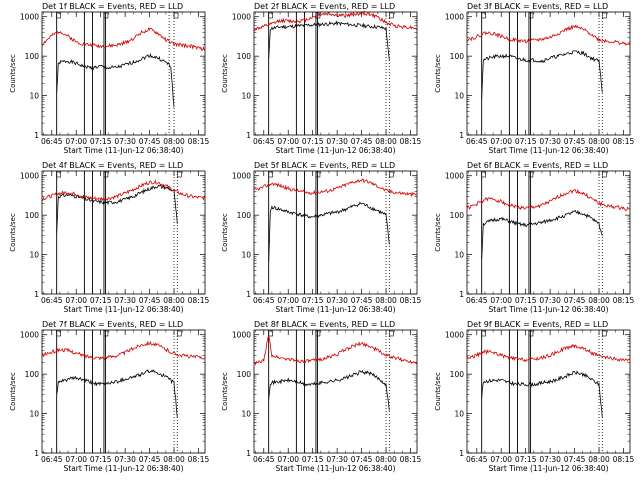  Describe the element at coordinates (324, 324) in the screenshot. I see `subplot-title: Det 8f BLACK = Events, RED = LLD` at that location.